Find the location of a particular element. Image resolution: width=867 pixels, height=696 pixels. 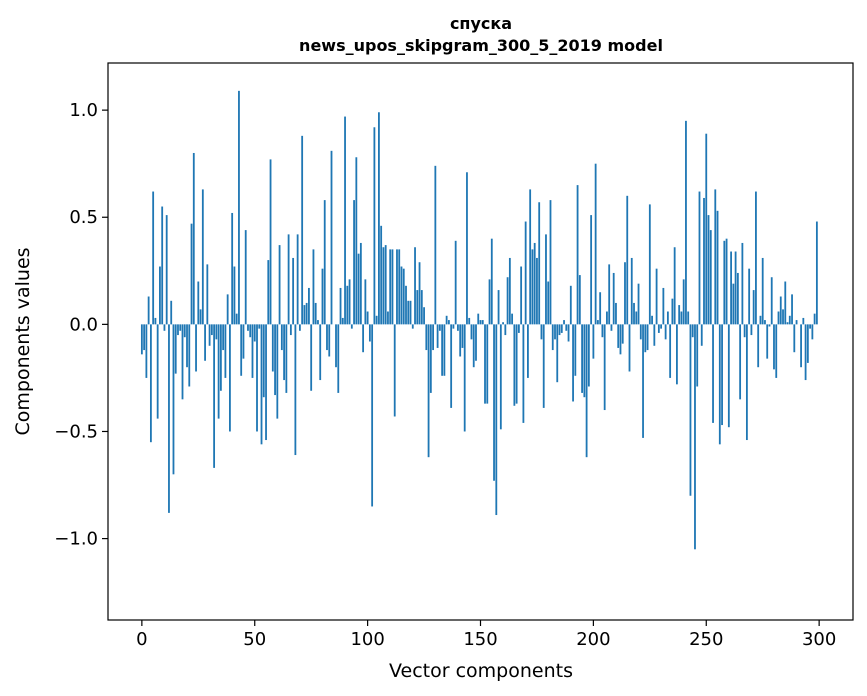

y-tick-label: −0.5 is located at coordinates (76, 431).